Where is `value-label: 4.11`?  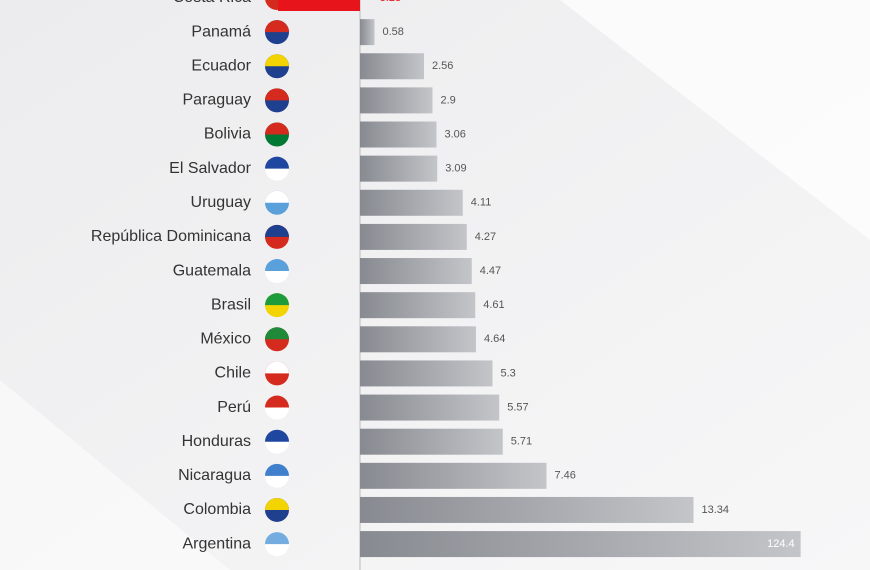 value-label: 4.11 is located at coordinates (481, 203).